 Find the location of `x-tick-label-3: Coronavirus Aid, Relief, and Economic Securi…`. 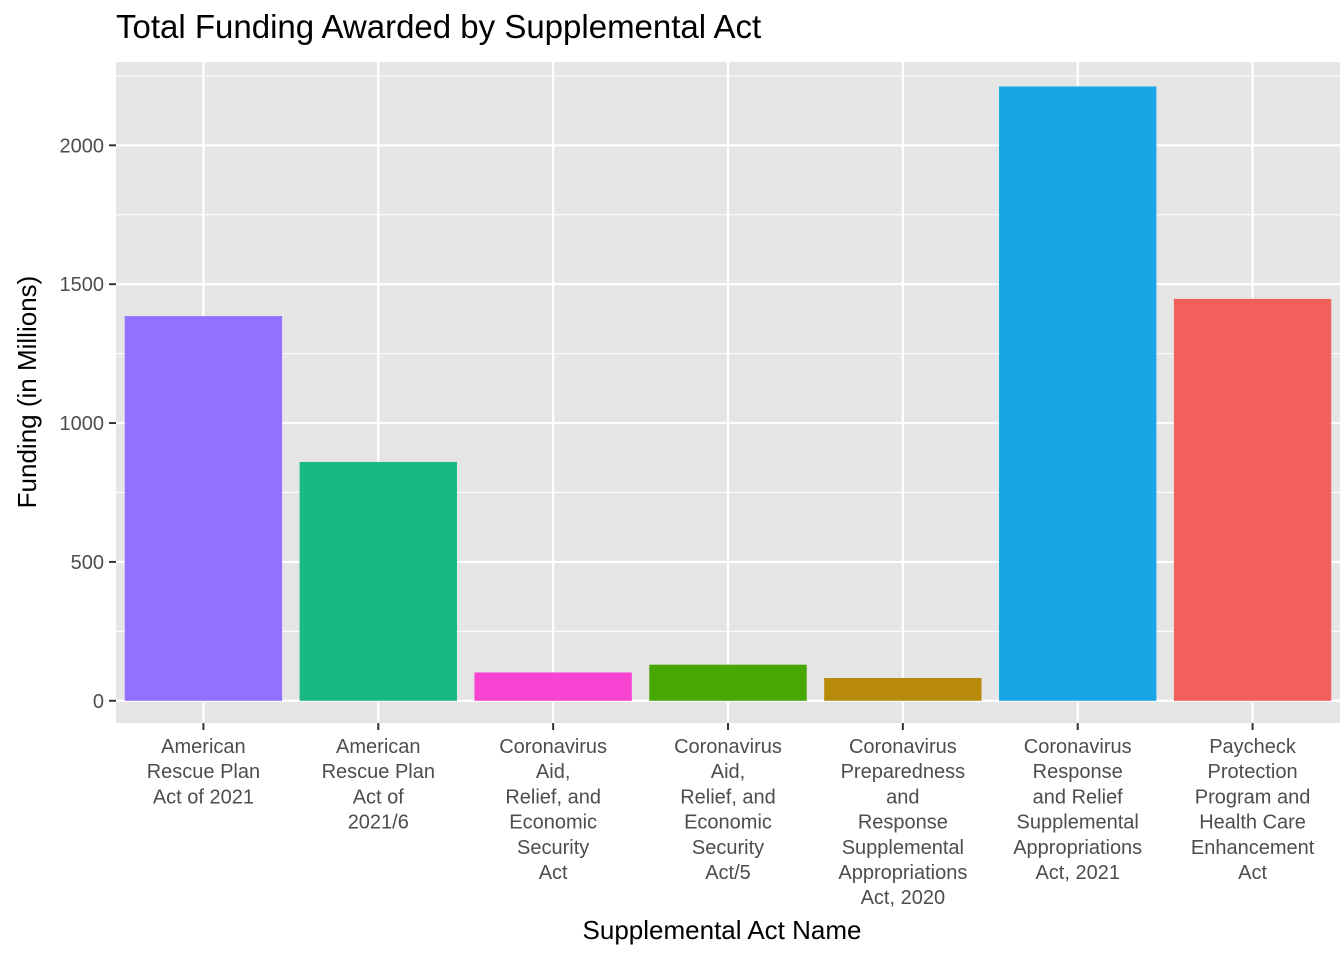

x-tick-label-3: Coronavirus Aid, Relief, and Economic Securi… is located at coordinates (553, 810).